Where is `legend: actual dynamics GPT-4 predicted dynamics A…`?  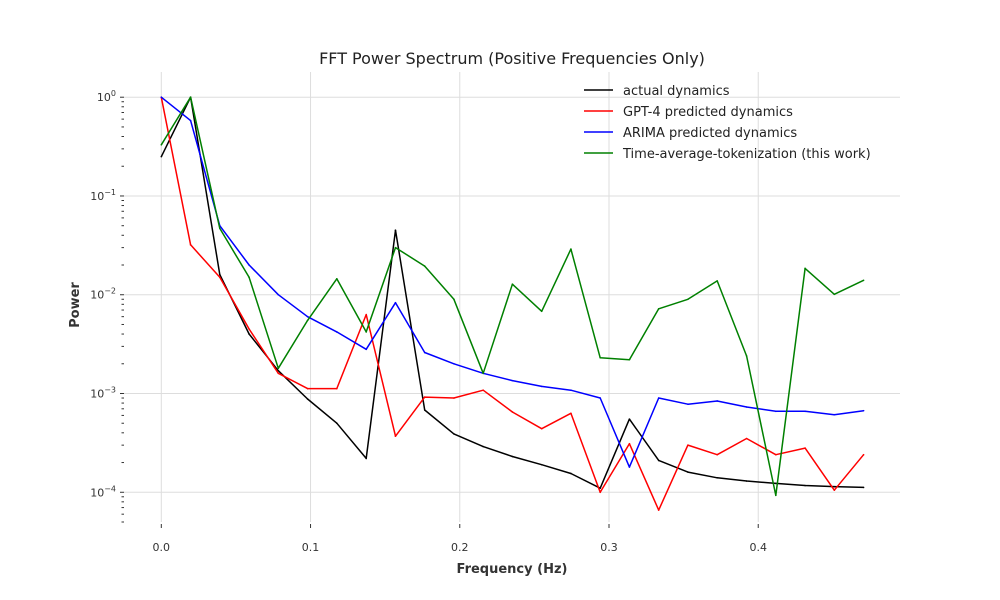 legend: actual dynamics GPT-4 predicted dynamics A… is located at coordinates (727, 123).